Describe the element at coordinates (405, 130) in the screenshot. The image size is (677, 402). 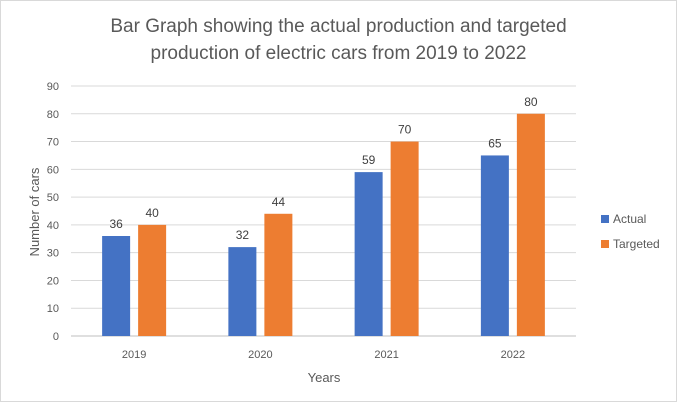
I see `data-label-targeted-2021: 70` at that location.